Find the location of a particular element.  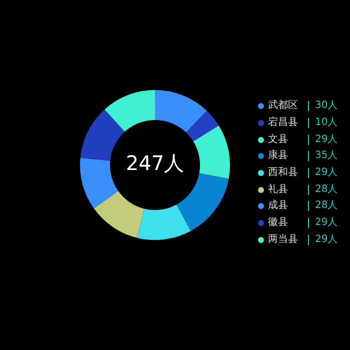

legend-label: 礼县 is located at coordinates (278, 190).